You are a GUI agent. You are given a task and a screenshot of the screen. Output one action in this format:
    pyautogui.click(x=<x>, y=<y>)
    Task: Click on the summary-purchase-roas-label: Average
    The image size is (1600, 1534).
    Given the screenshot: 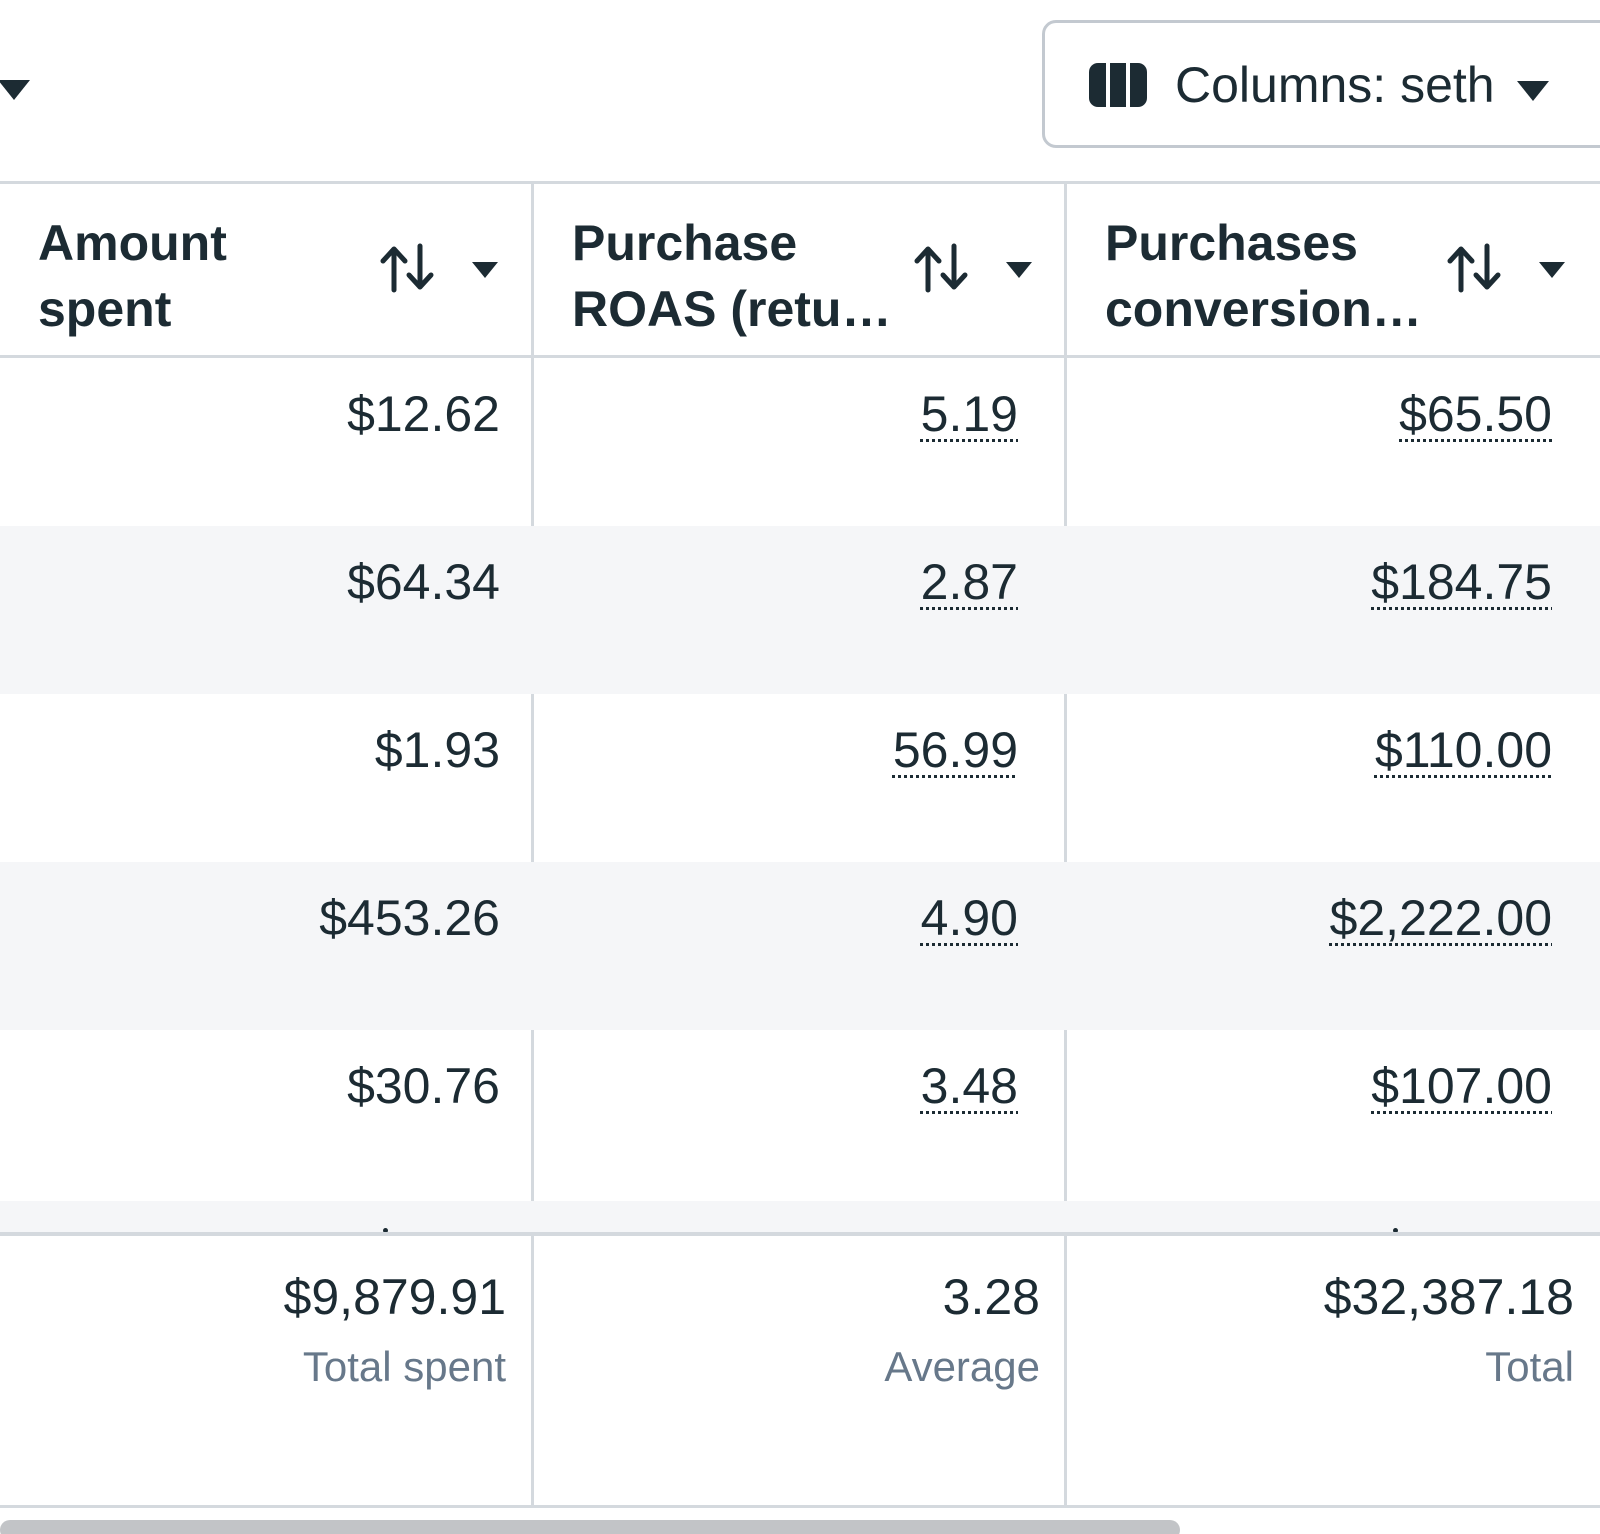 What is the action you would take?
    pyautogui.click(x=962, y=1366)
    